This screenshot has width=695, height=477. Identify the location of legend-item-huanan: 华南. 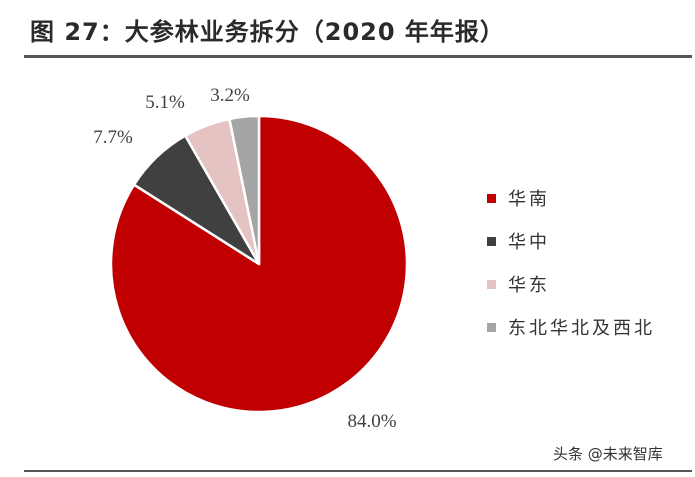
(571, 199).